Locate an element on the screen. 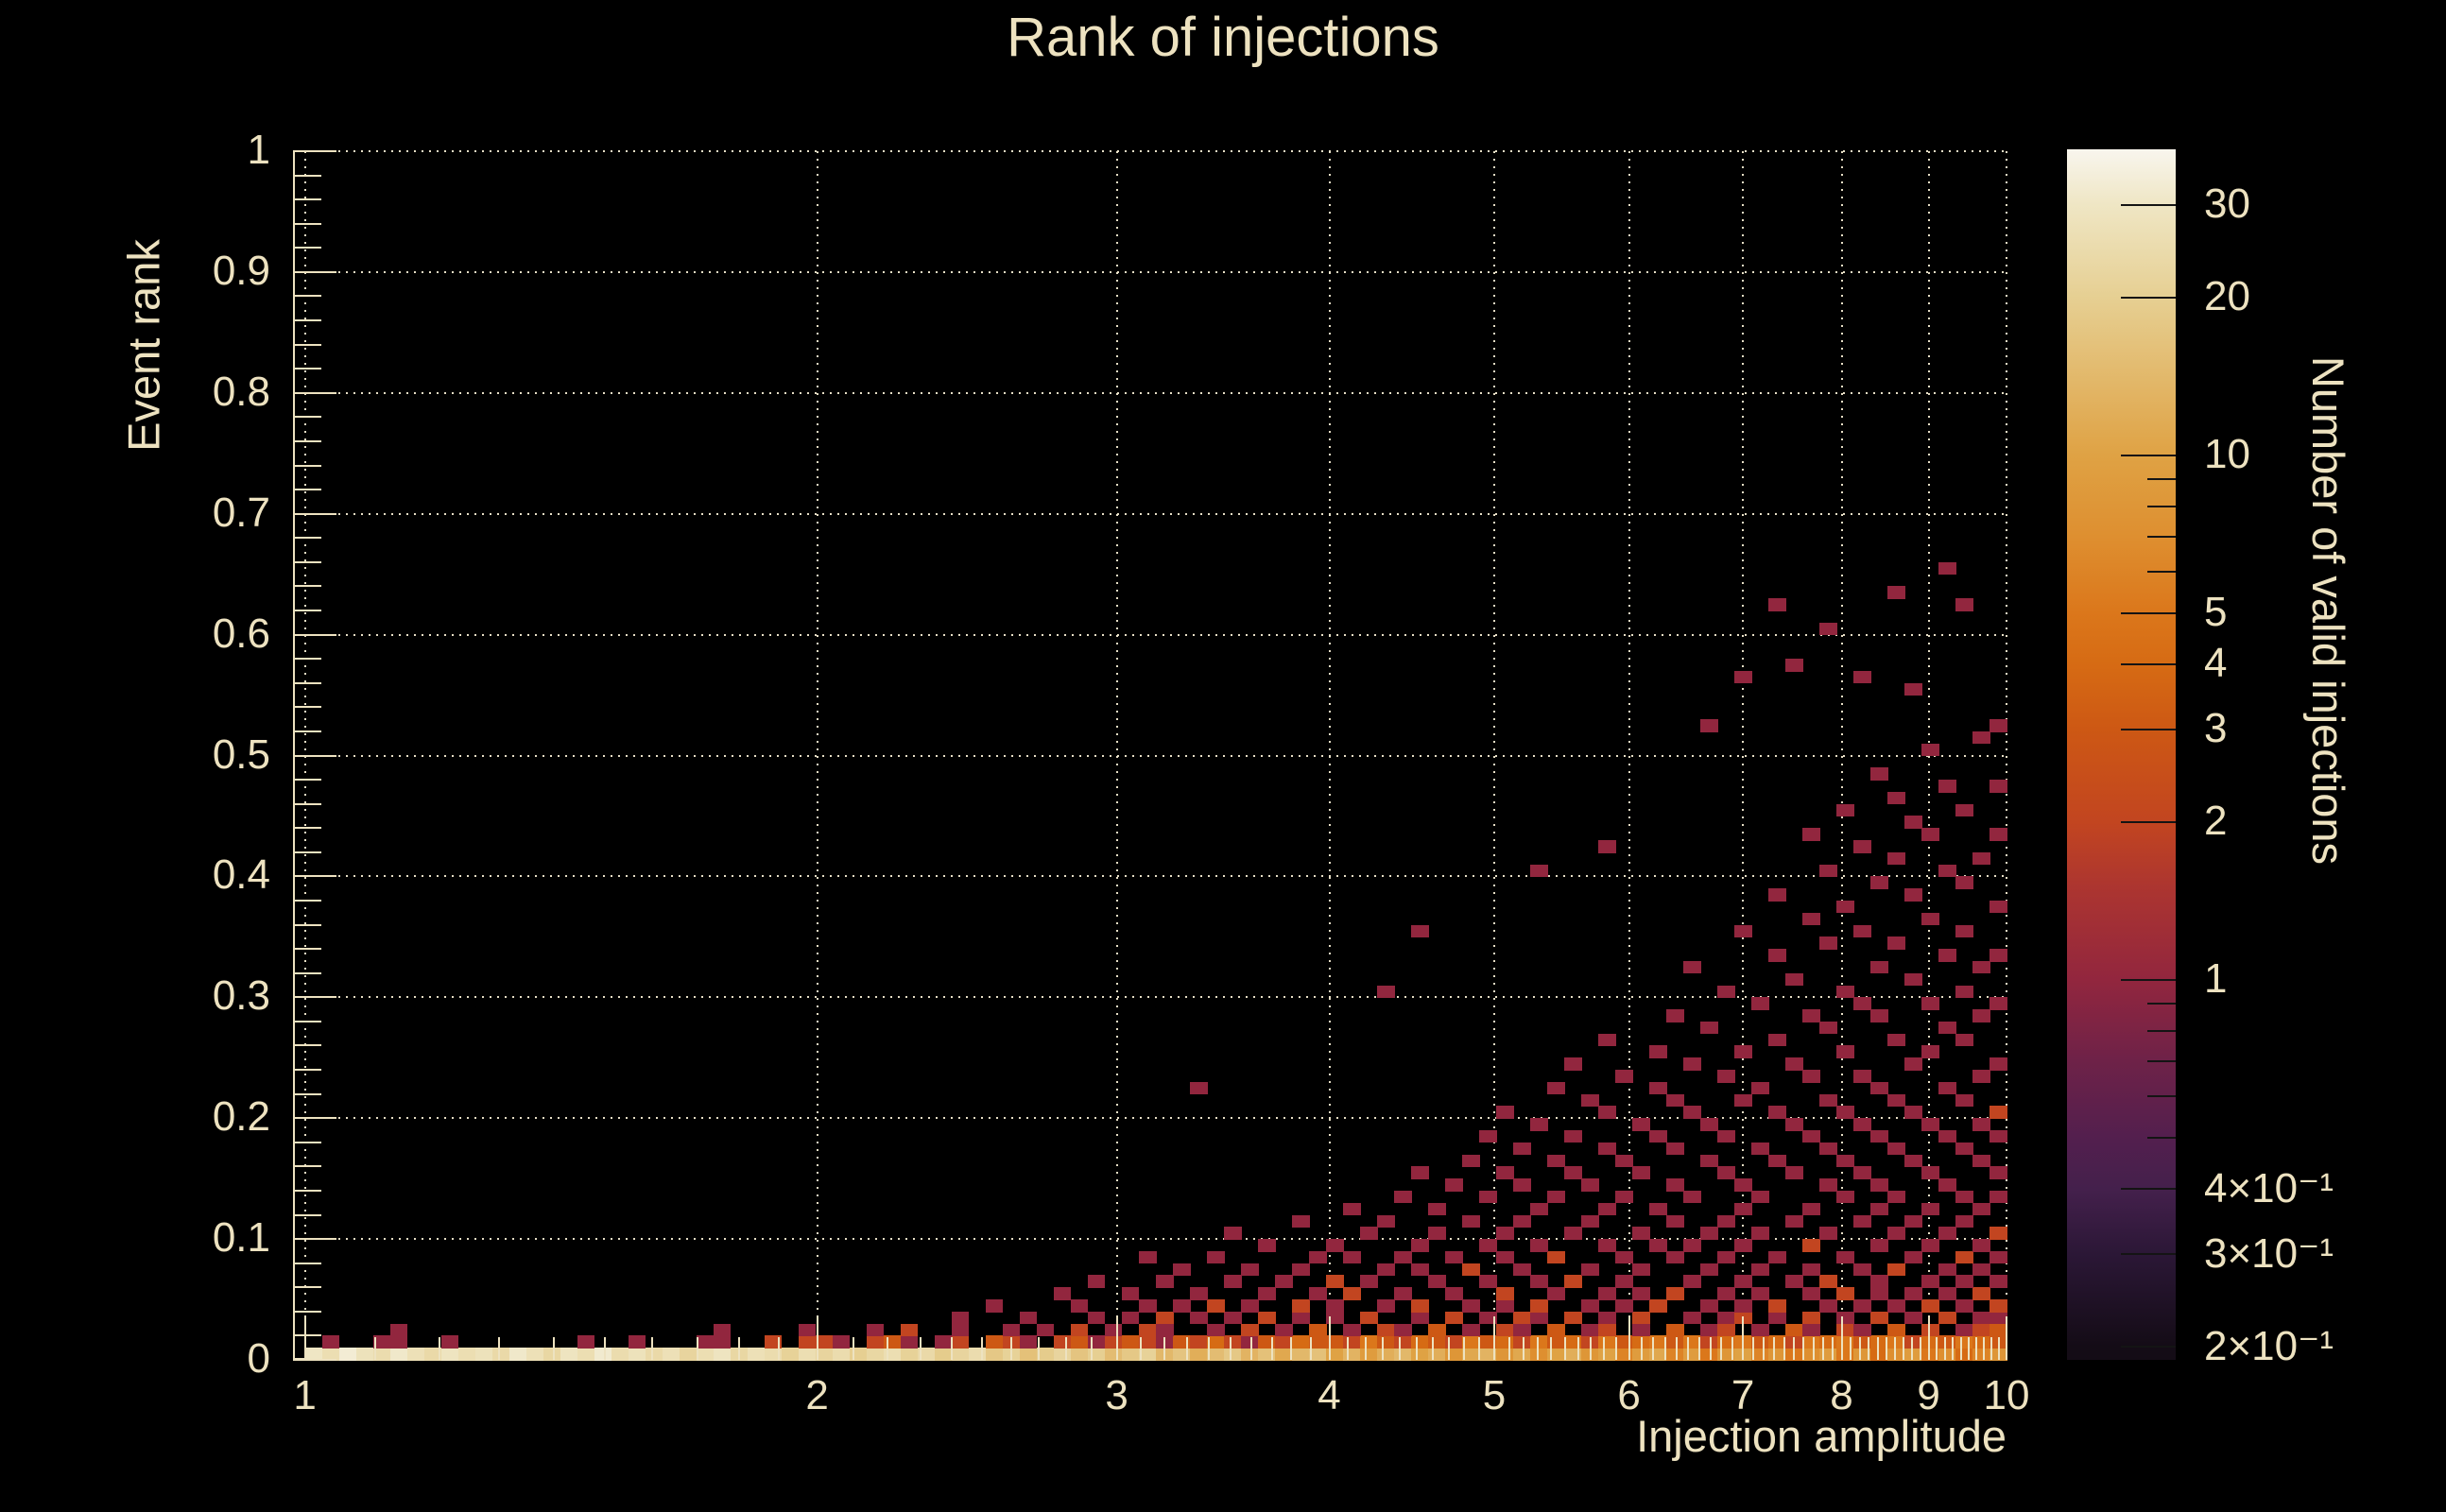  colorbar-tick-label: 2×10⁻¹ is located at coordinates (2269, 1345).